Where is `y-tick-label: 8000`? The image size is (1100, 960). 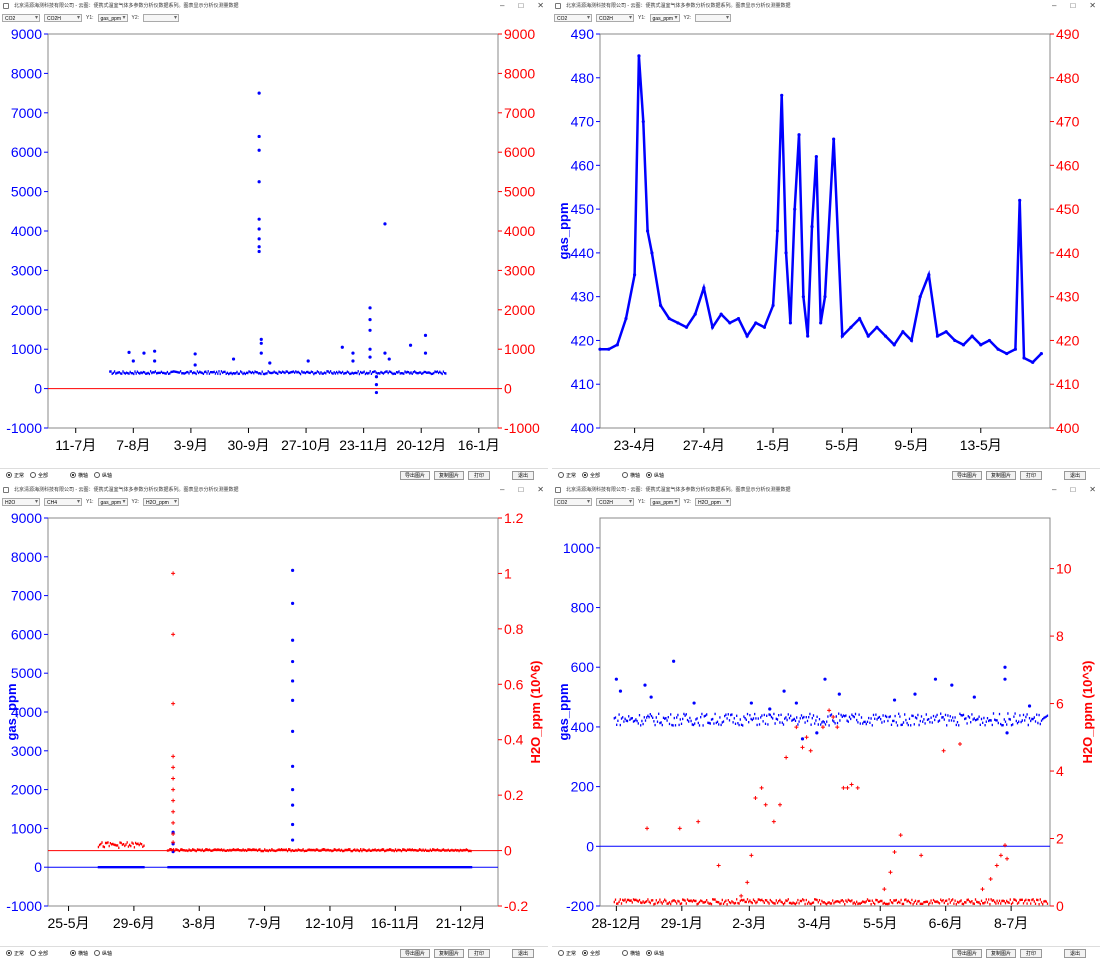 y-tick-label: 8000 is located at coordinates (26, 73).